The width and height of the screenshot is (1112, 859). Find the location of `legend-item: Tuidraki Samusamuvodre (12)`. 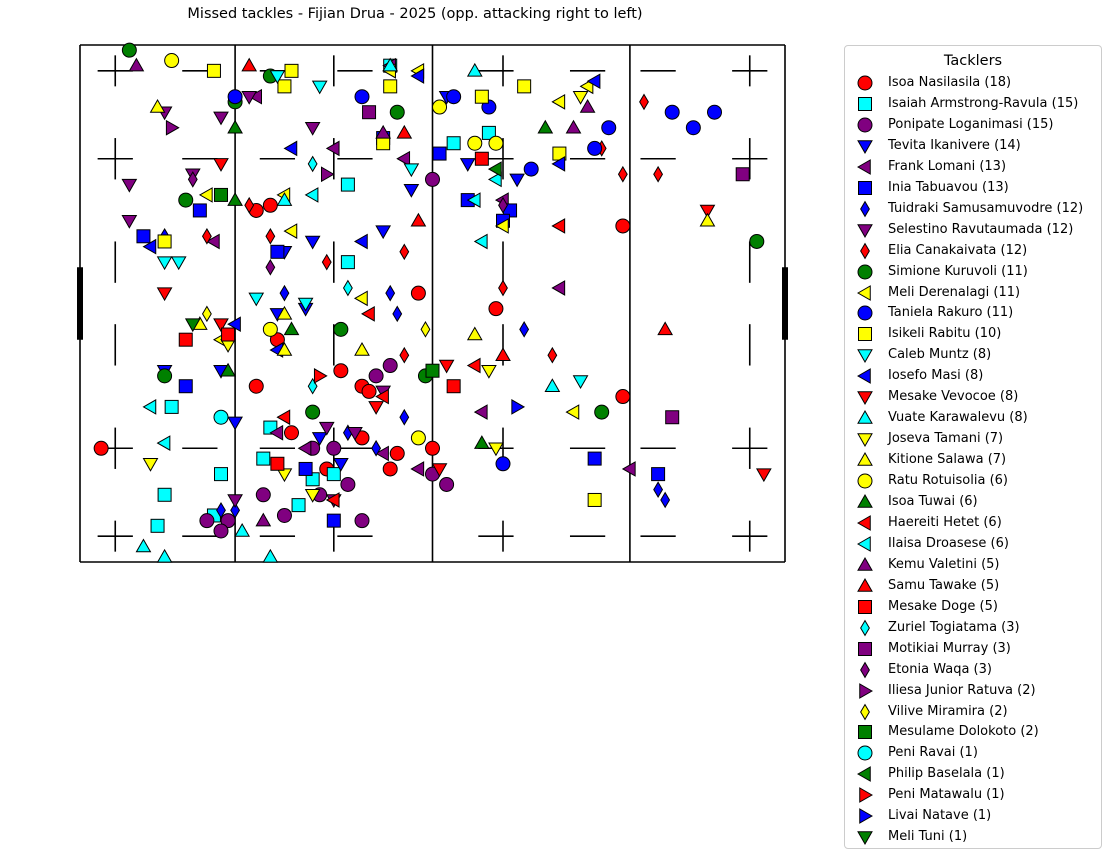

legend-item: Tuidraki Samusamuvodre (12) is located at coordinates (973, 209).